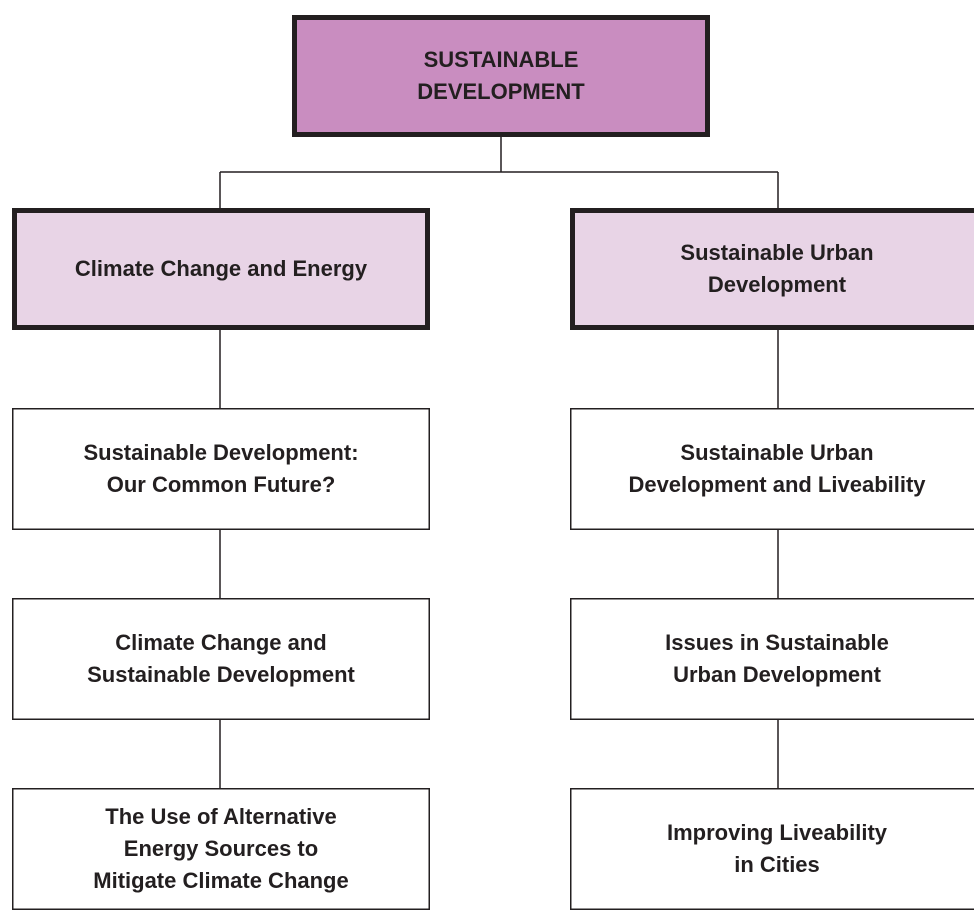 The height and width of the screenshot is (910, 974). I want to click on topic-node-label: Development and Liveability, so click(777, 484).